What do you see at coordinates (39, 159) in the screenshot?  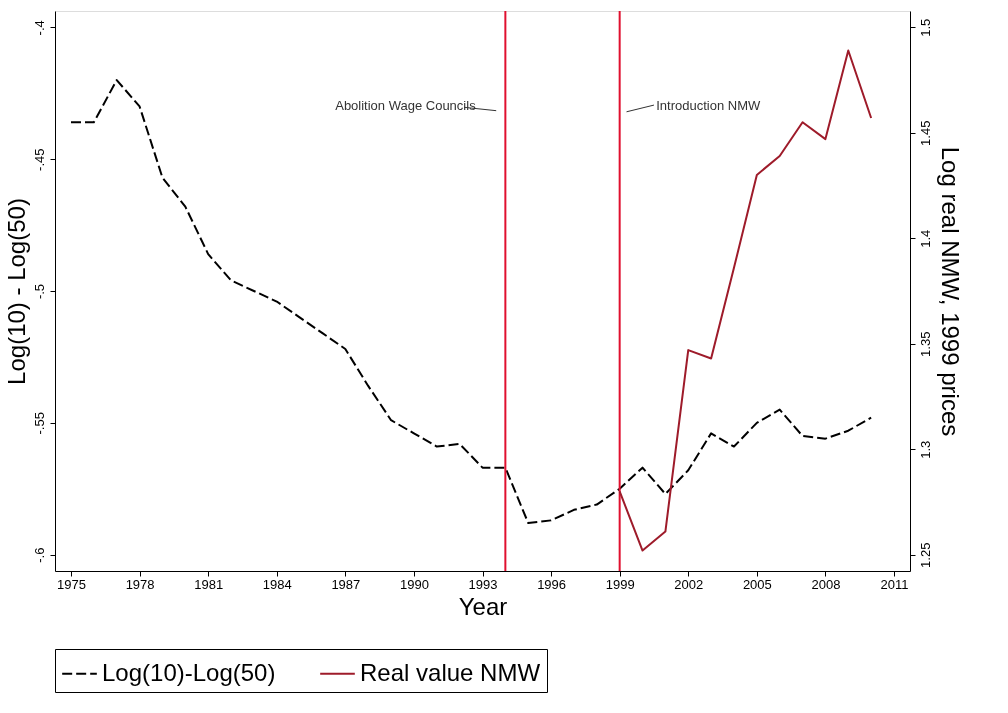 I see `y-tick-label: -.45` at bounding box center [39, 159].